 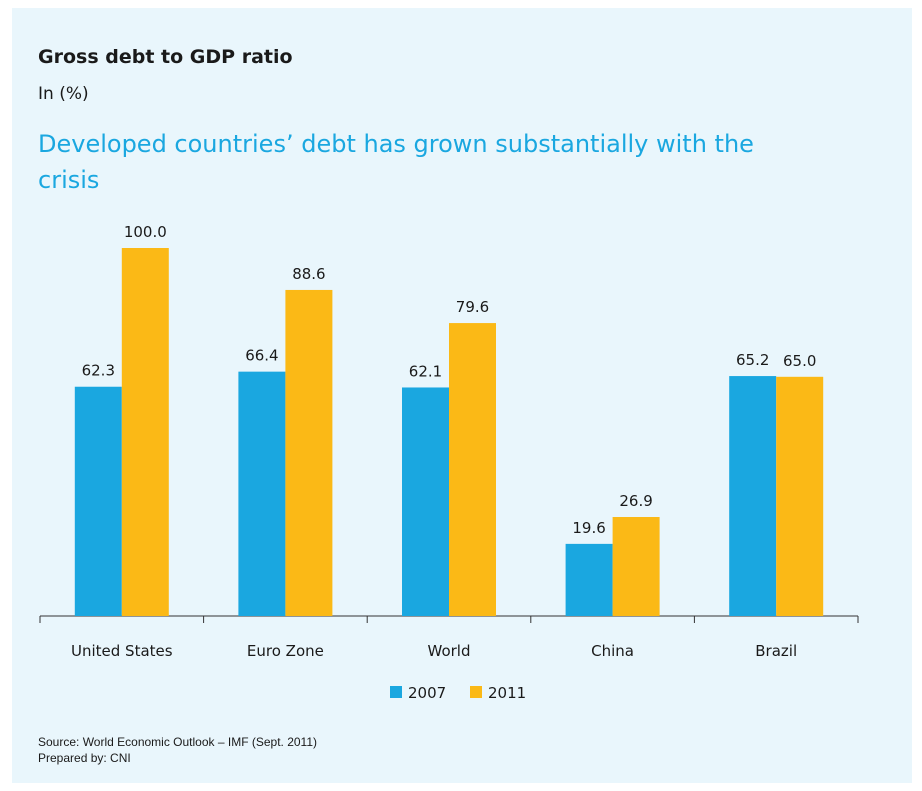 What do you see at coordinates (425, 501) in the screenshot?
I see `bar-world-2007` at bounding box center [425, 501].